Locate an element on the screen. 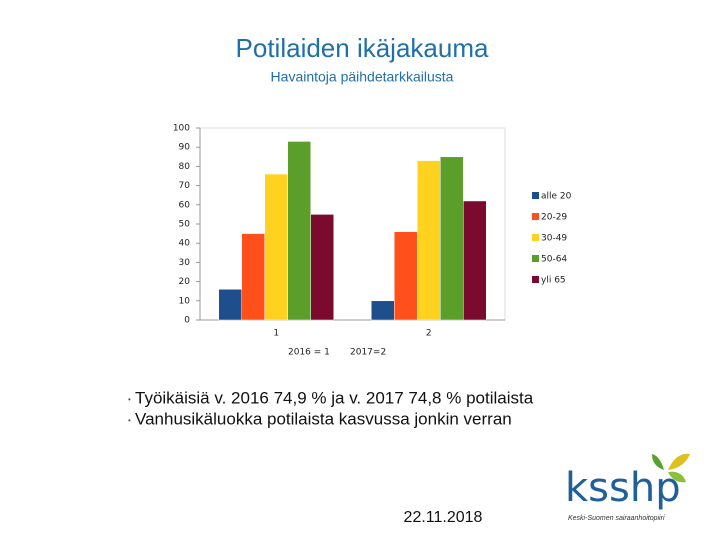 This screenshot has height=540, width=720. x-tick-label: 1 is located at coordinates (276, 334).